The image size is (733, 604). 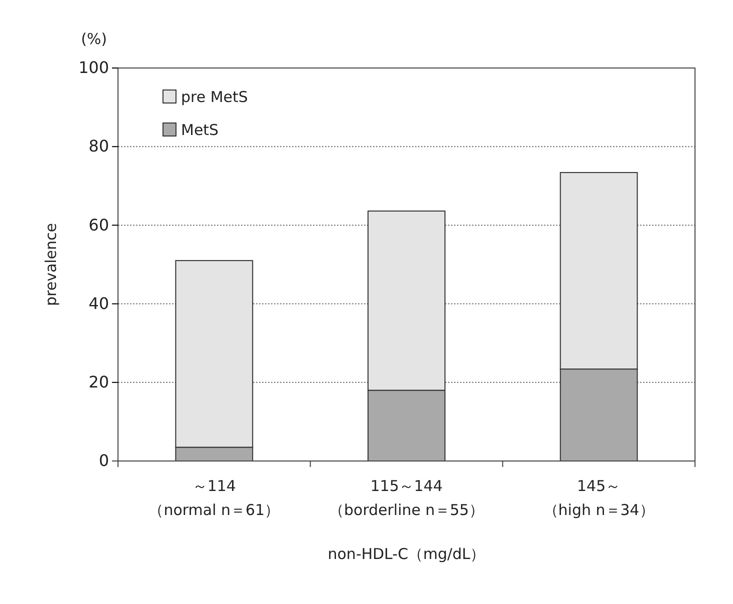 What do you see at coordinates (214, 97) in the screenshot?
I see `legend-label: pre MetS` at bounding box center [214, 97].